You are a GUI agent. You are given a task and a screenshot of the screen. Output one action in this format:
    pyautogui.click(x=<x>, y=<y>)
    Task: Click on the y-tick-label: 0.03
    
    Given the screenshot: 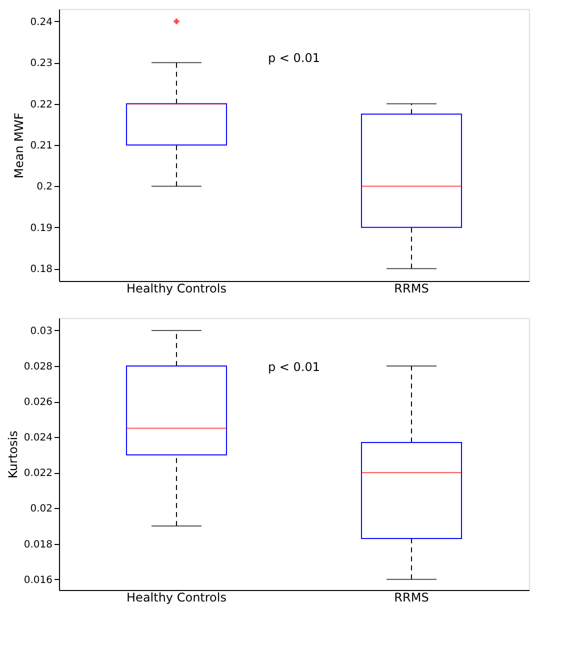 What is the action you would take?
    pyautogui.click(x=41, y=331)
    